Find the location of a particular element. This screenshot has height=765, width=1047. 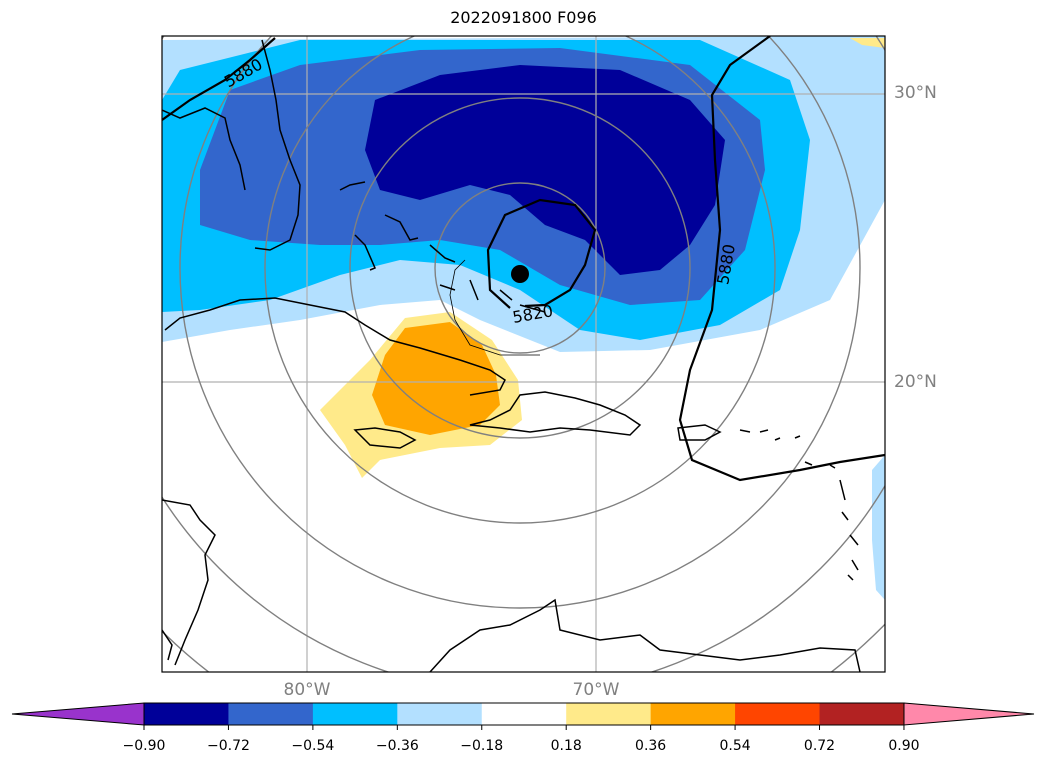

map-title: 2022091800 F096 is located at coordinates (523, 17).